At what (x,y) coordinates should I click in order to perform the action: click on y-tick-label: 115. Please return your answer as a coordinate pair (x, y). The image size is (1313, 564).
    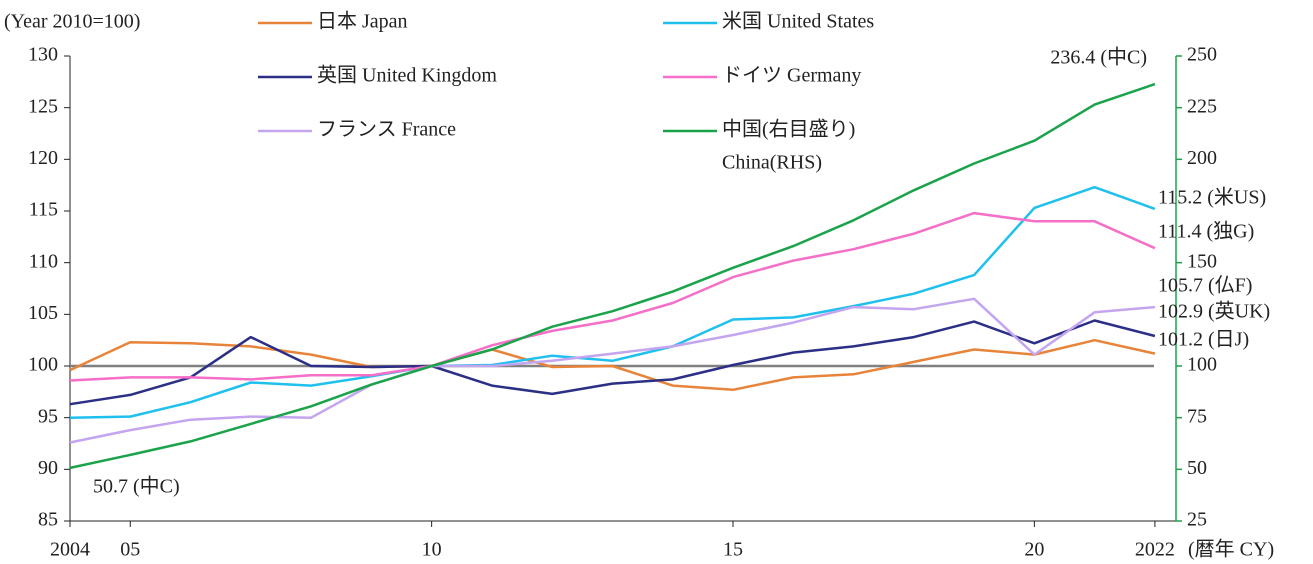
    Looking at the image, I should click on (43, 210).